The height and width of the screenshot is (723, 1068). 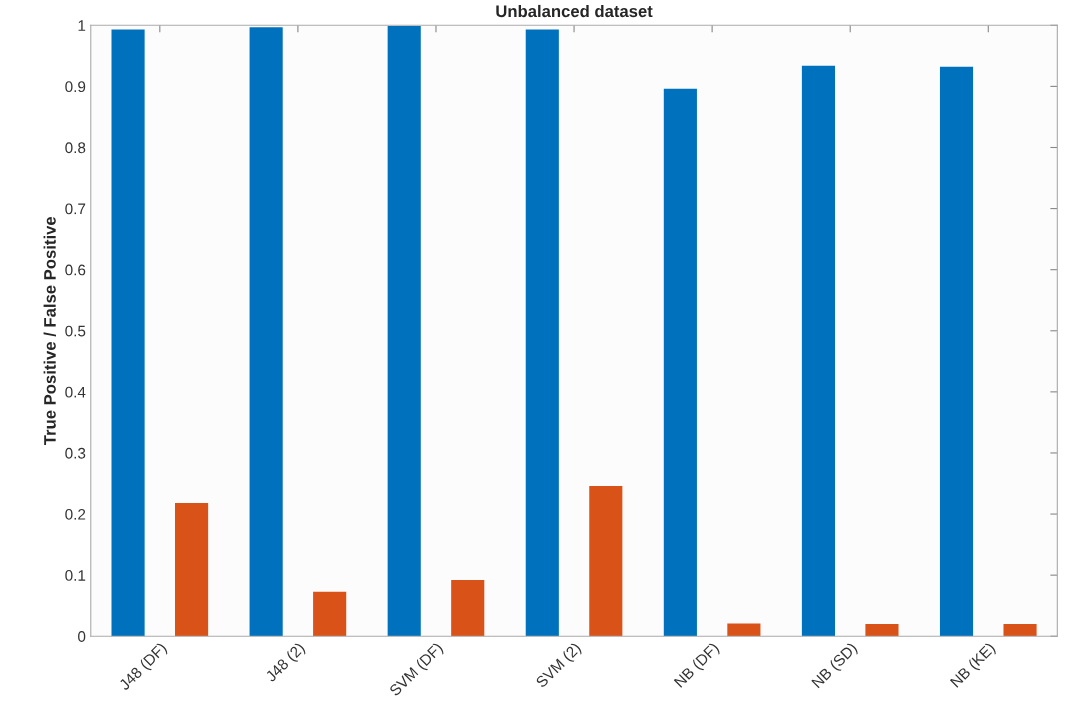 What do you see at coordinates (75, 453) in the screenshot?
I see `y-tick-label: 0.3` at bounding box center [75, 453].